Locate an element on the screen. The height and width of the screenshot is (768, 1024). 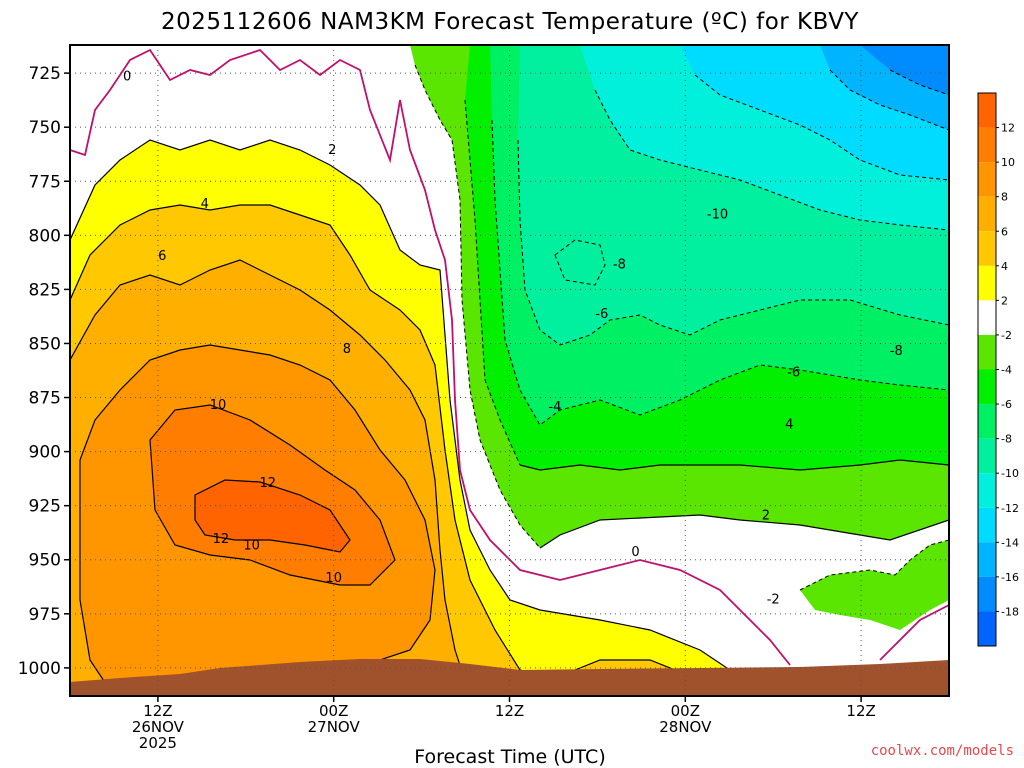
contour-label: -4 is located at coordinates (554, 407).